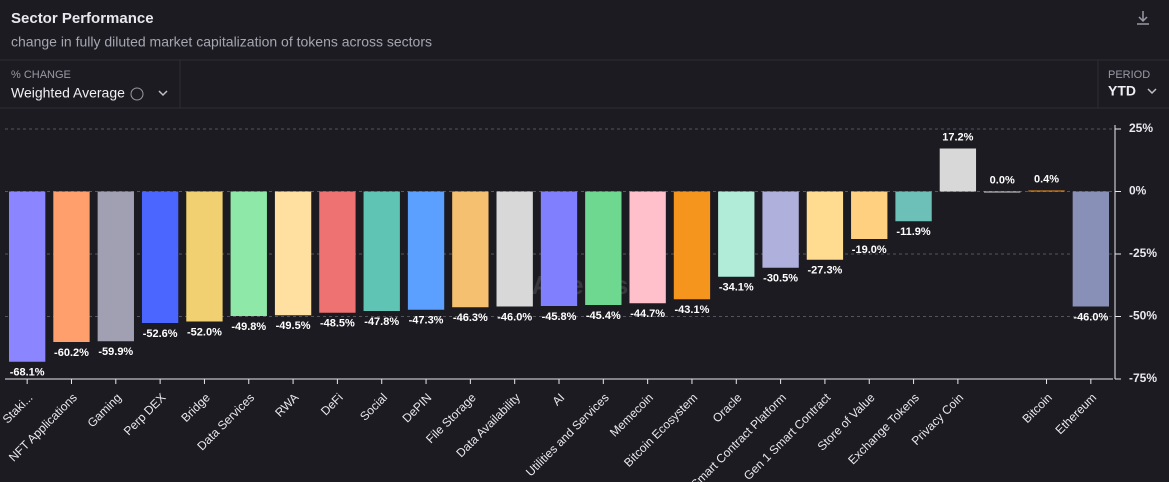  Describe the element at coordinates (115, 352) in the screenshot. I see `value-label: -59.9%` at that location.